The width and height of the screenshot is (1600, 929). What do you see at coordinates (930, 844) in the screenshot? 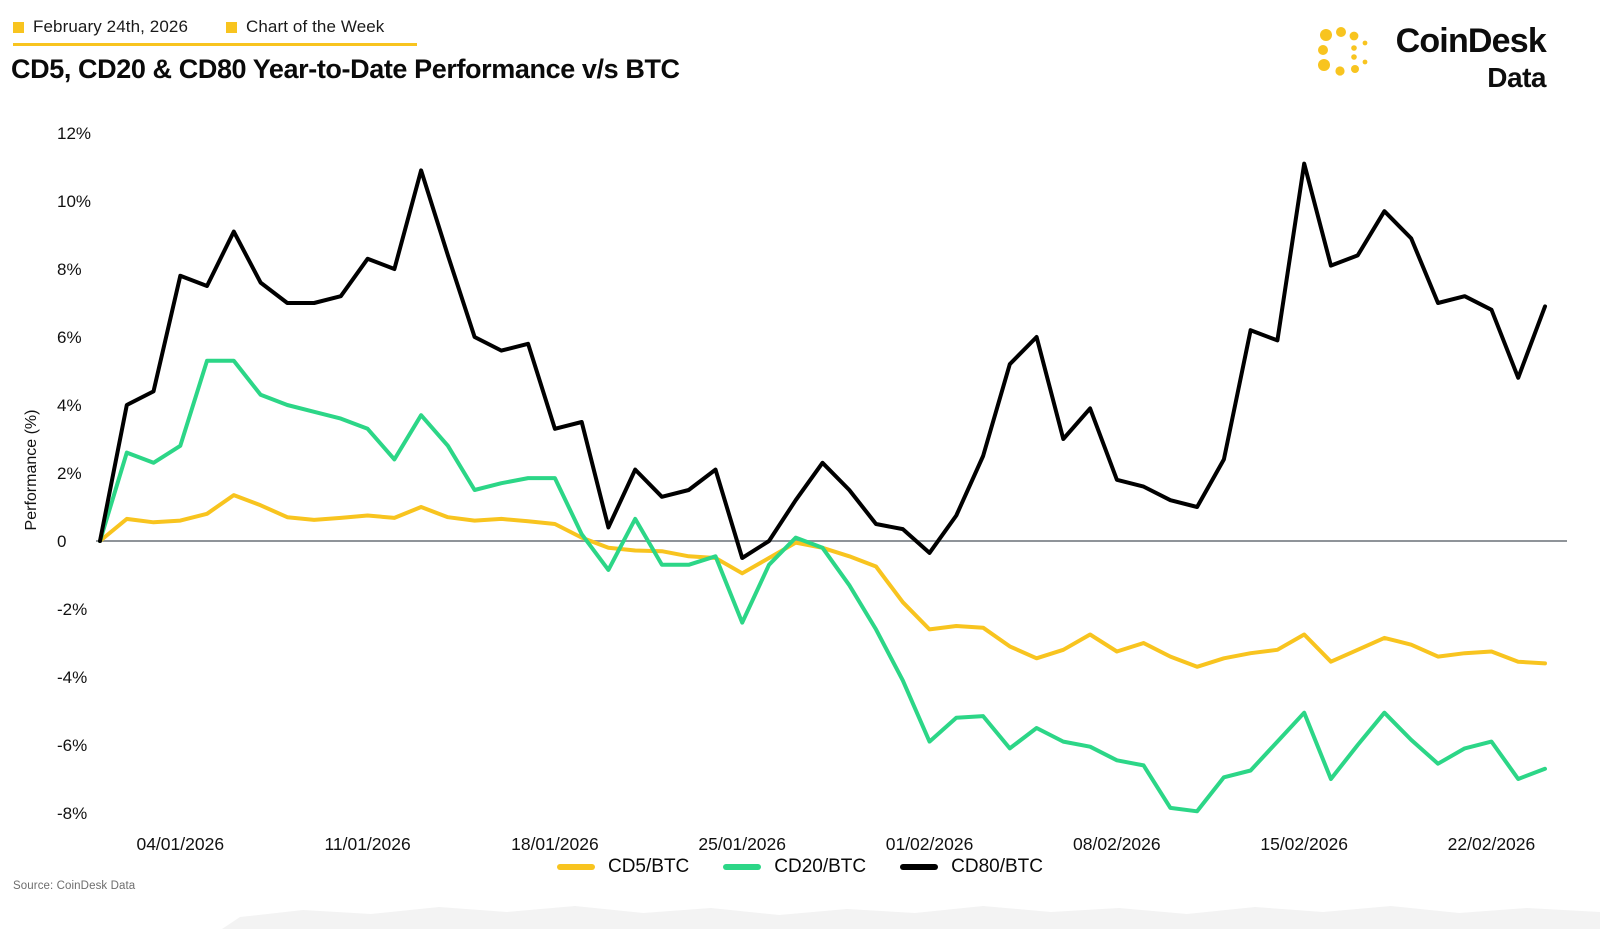
I see `x-tick-label: 01/02/2026` at bounding box center [930, 844].